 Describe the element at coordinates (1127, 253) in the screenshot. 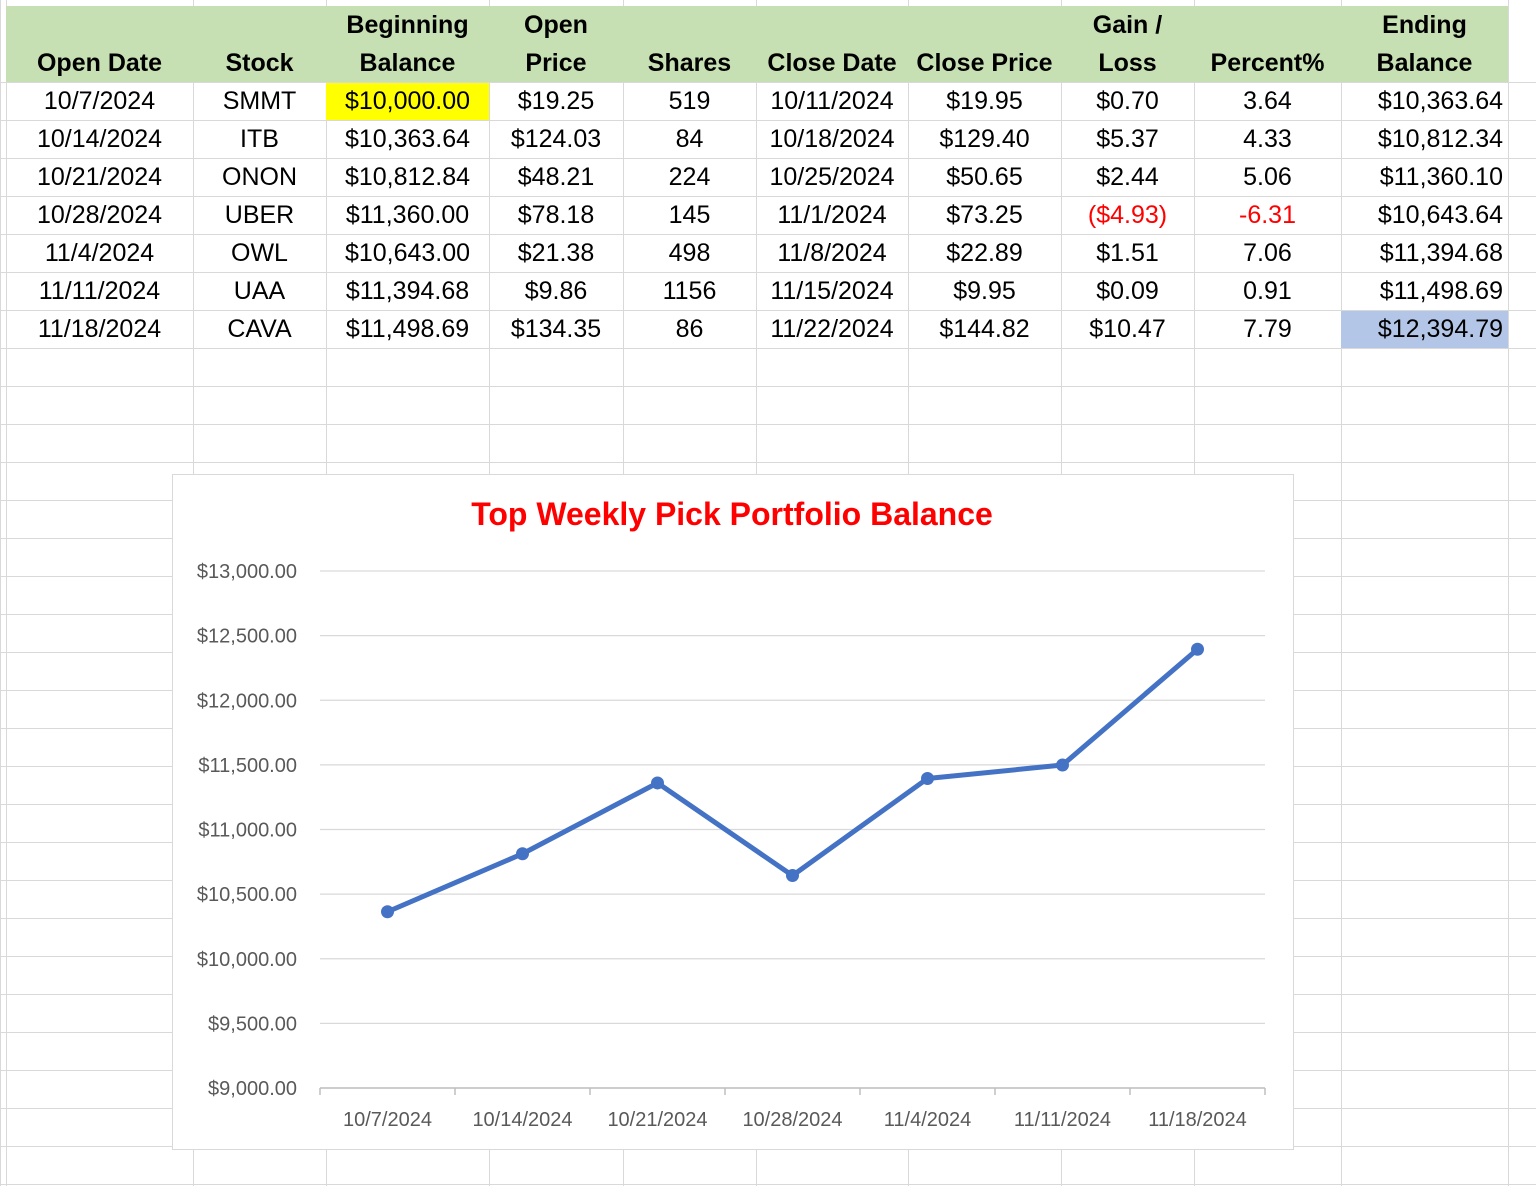

I see `table-cell: $1.51` at that location.